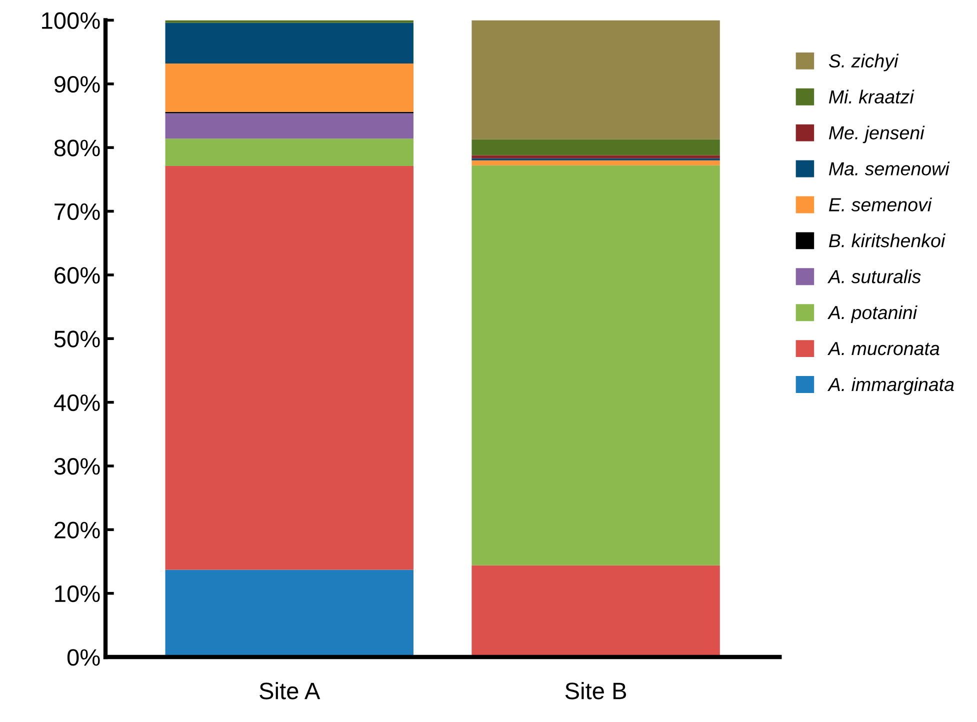 The width and height of the screenshot is (977, 722). I want to click on y-tick-label: 100%, so click(71, 21).